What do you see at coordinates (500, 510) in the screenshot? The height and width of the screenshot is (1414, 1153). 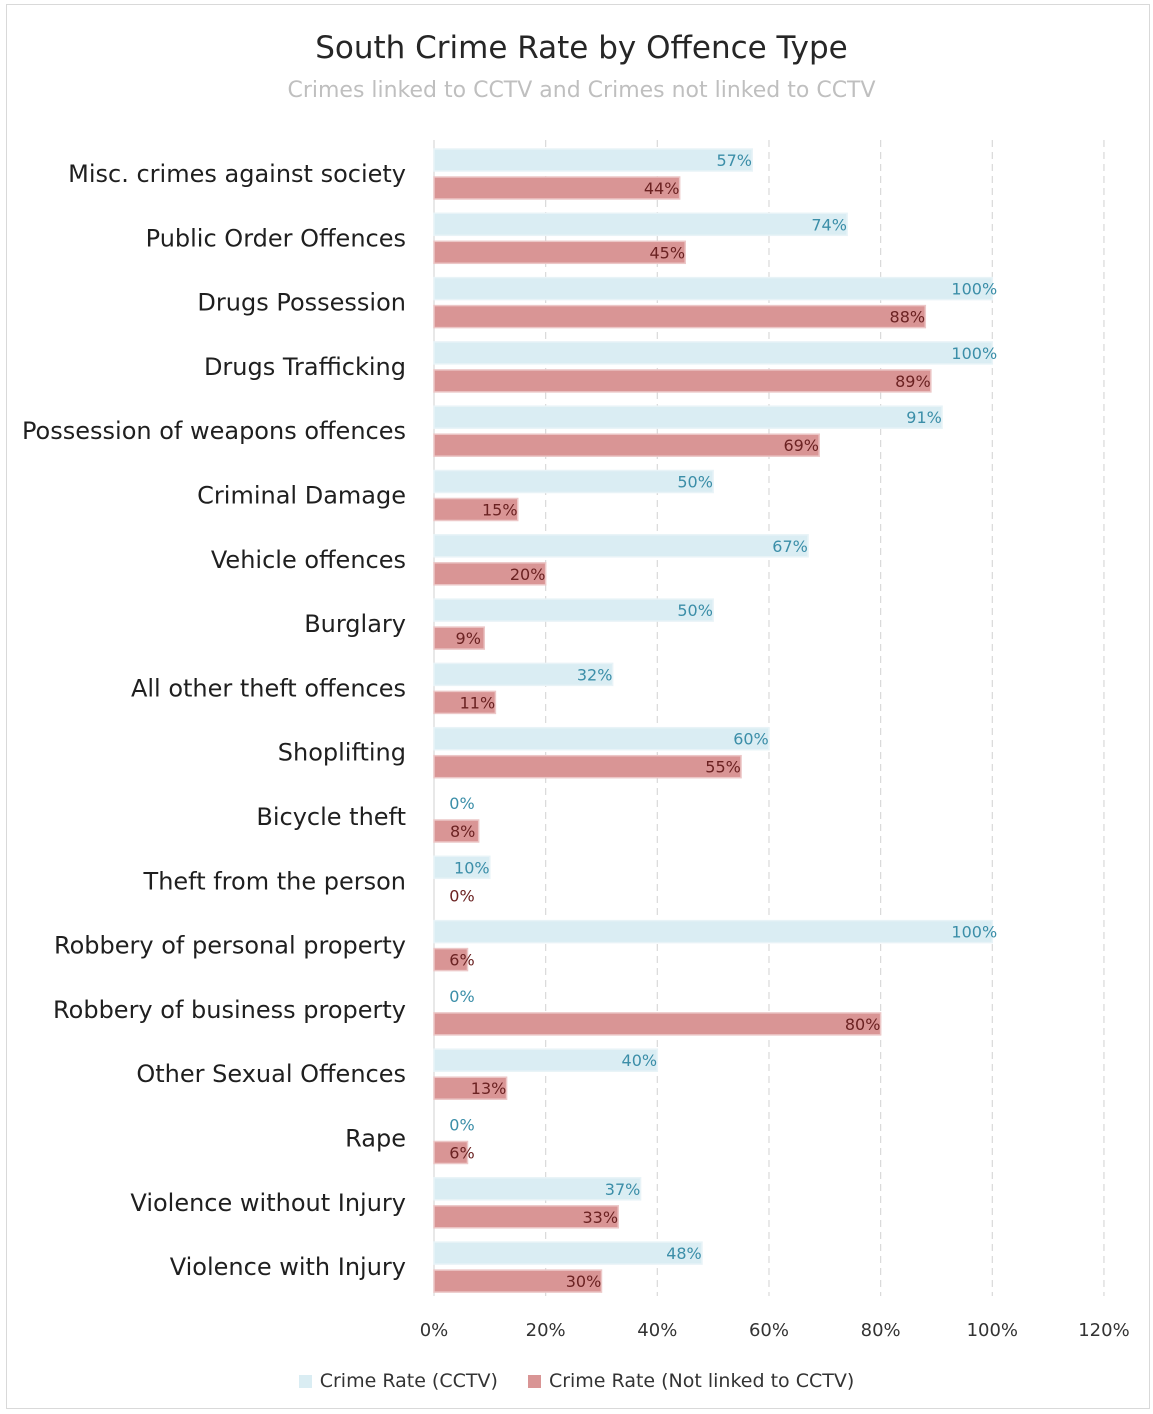 I see `value-label-not-cctv: 15%` at bounding box center [500, 510].